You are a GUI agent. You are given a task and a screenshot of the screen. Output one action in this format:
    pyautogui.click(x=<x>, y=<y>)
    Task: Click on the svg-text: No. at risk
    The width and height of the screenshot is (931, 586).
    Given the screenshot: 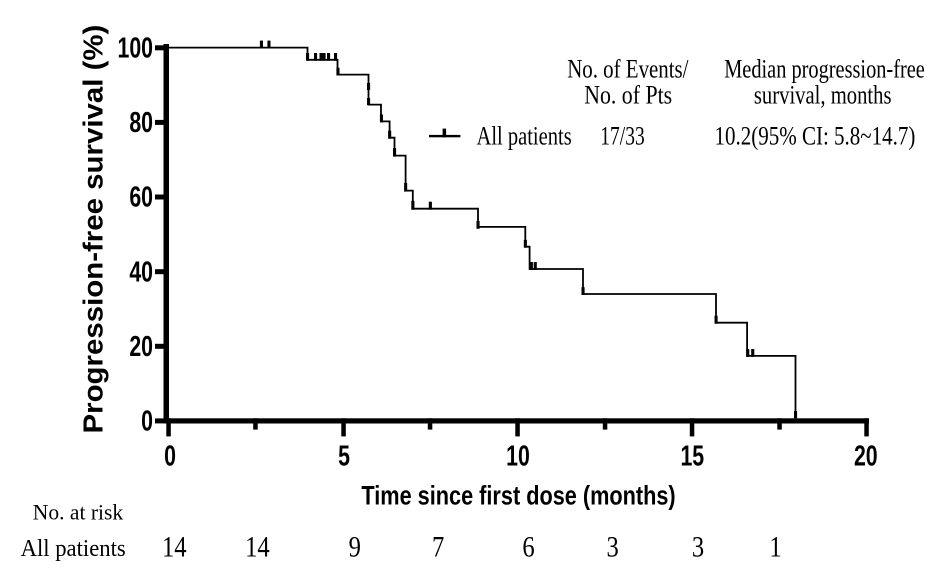 What is the action you would take?
    pyautogui.click(x=78, y=512)
    